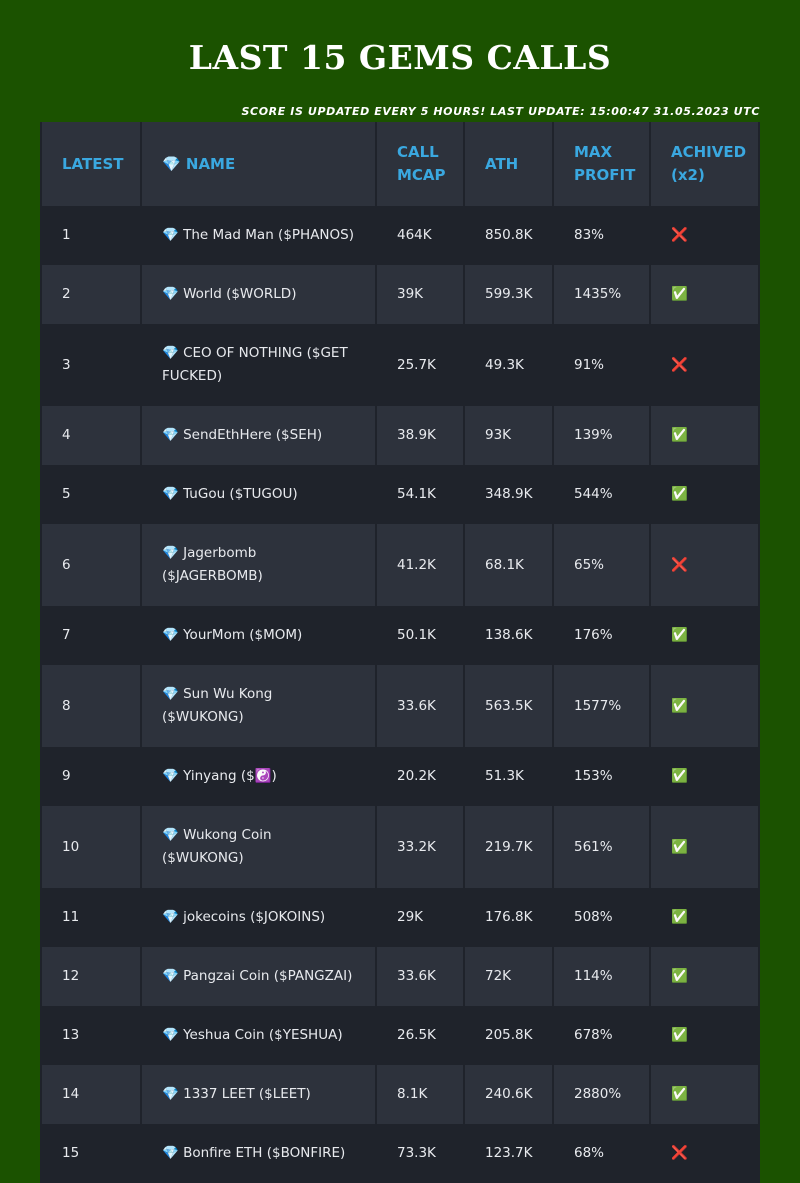  What do you see at coordinates (420, 365) in the screenshot?
I see `table-cell: 25.7K` at bounding box center [420, 365].